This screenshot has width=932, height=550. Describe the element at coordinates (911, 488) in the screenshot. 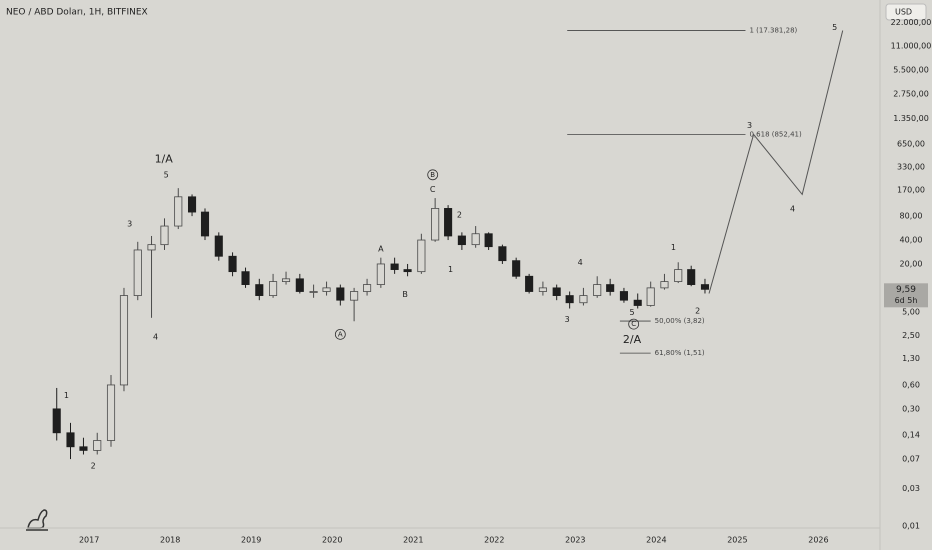

I see `y-tick-label: 0,03` at that location.